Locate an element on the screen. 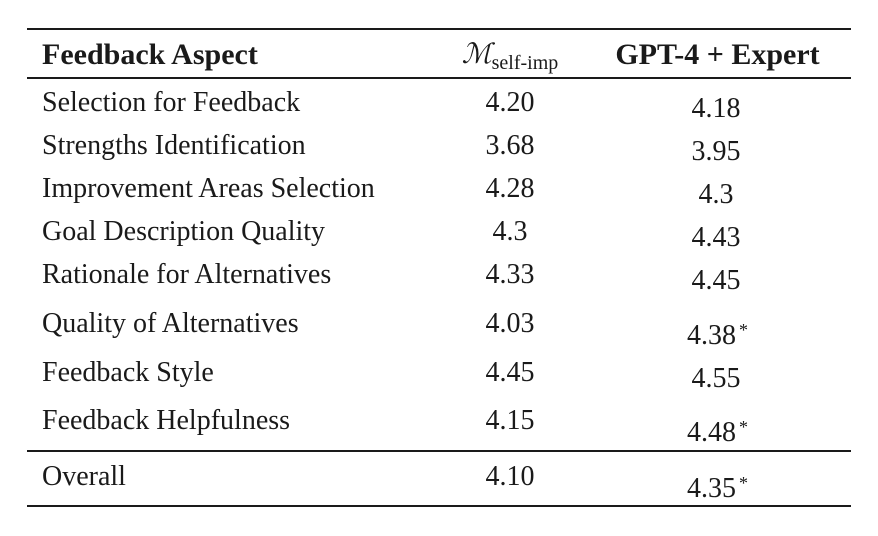  table-row: Feedback Helpfulness 4.15 4.48 * is located at coordinates (439, 424).